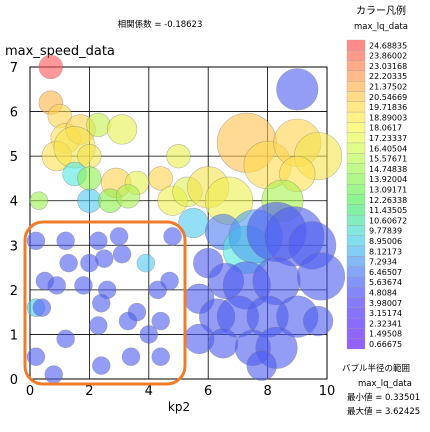 The width and height of the screenshot is (430, 432). Describe the element at coordinates (381, 27) in the screenshot. I see `color-legend-field: max_lq_data` at that location.